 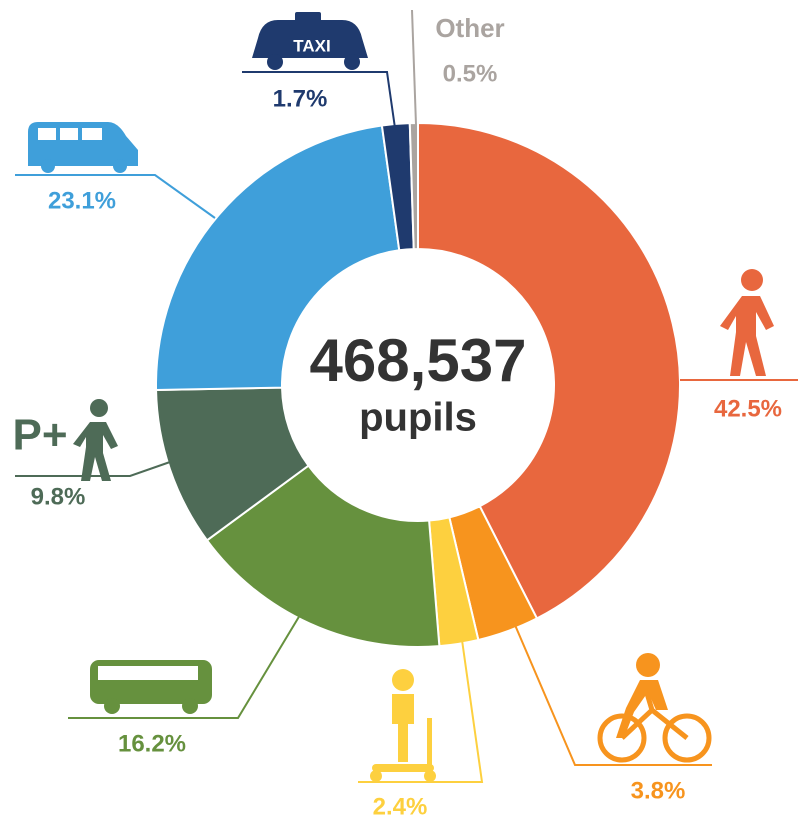 I want to click on scooter-icon, so click(x=403, y=725).